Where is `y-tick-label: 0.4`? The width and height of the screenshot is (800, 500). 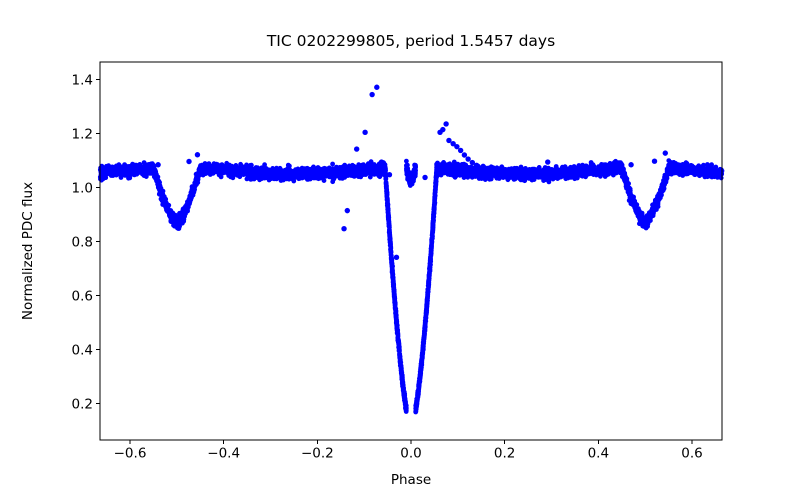 y-tick-label: 0.4 is located at coordinates (82, 350).